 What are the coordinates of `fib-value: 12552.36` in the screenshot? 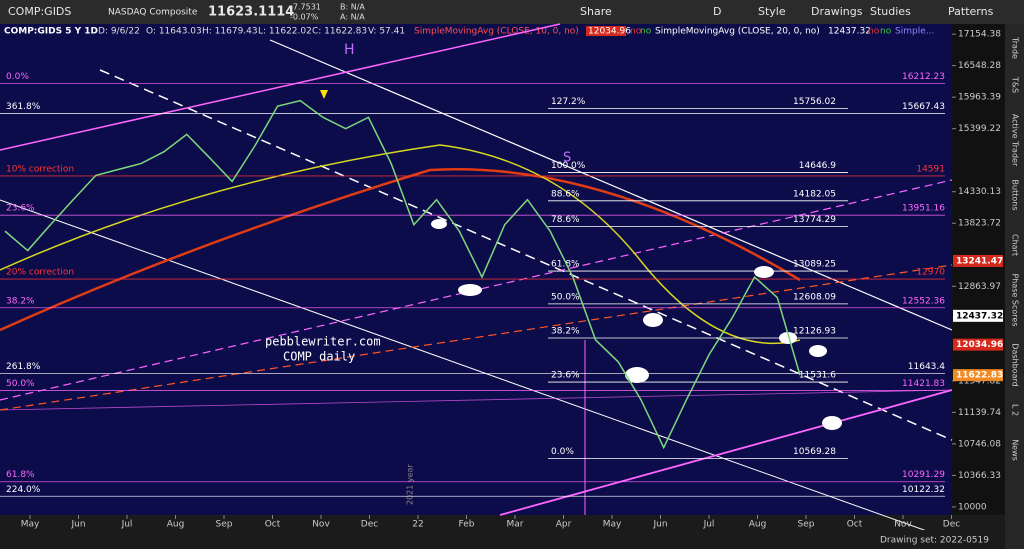 It's located at (923, 301).